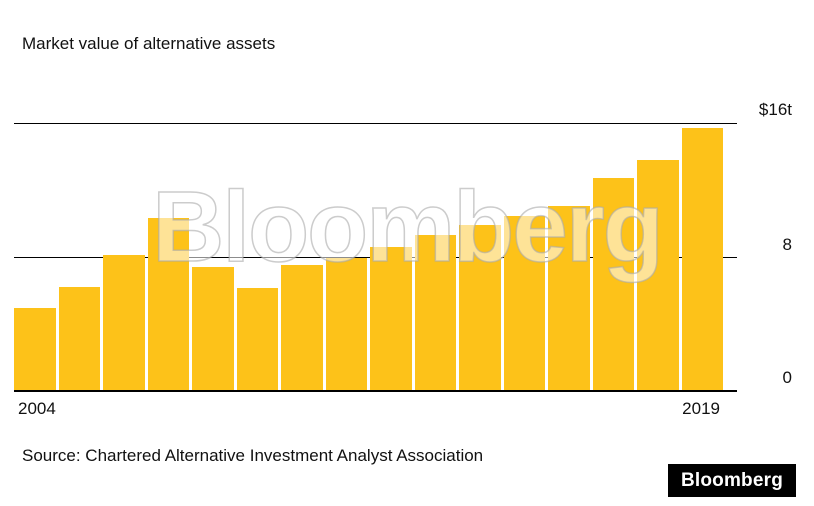 This screenshot has height=506, width=814. Describe the element at coordinates (524, 303) in the screenshot. I see `bar-2015` at that location.